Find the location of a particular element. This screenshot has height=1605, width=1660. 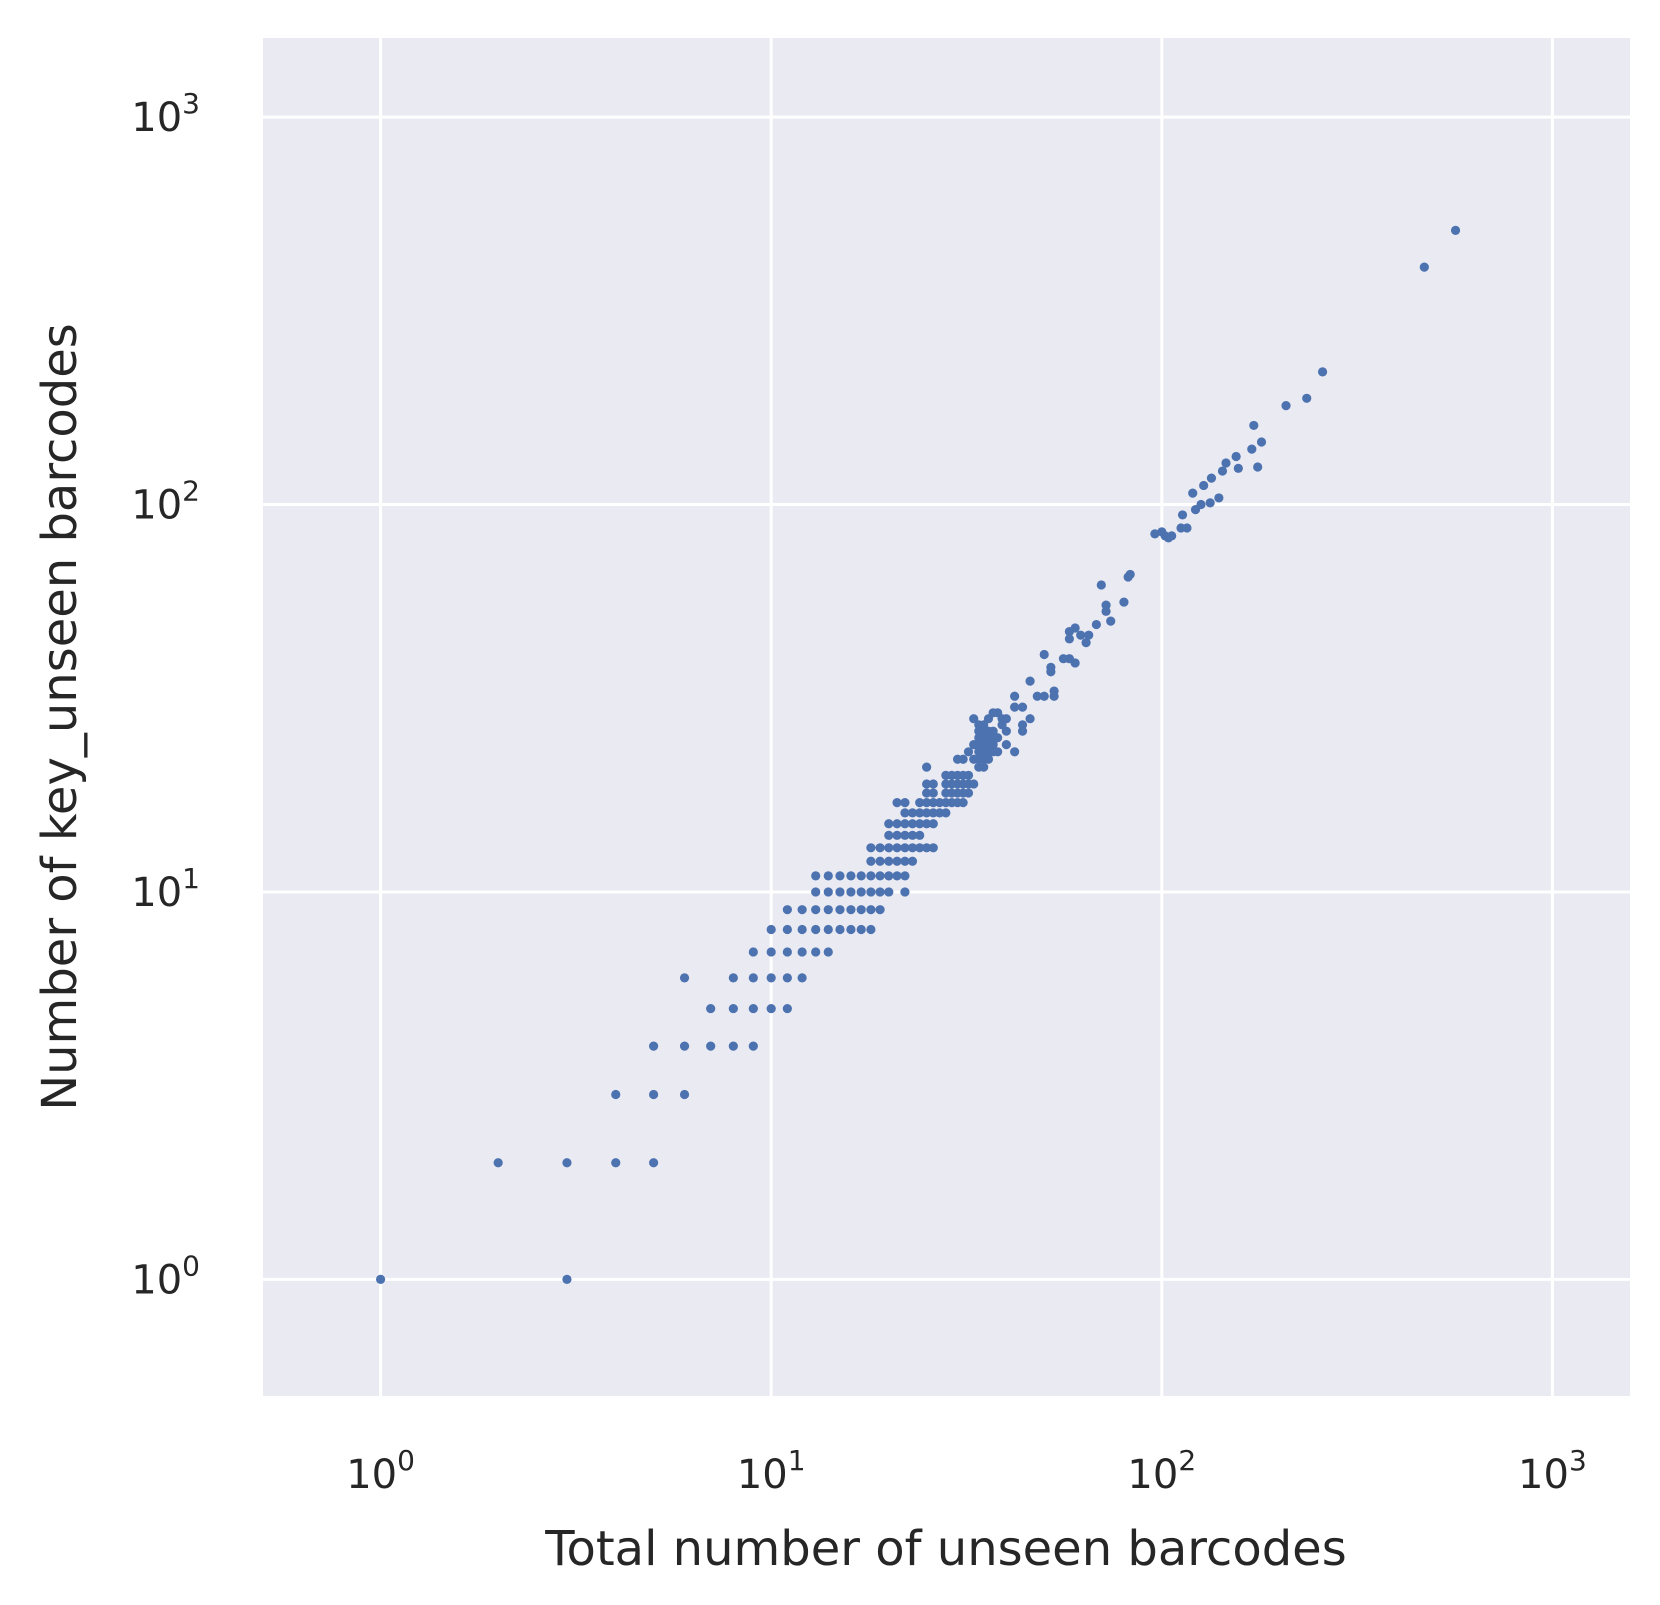

y-tick-label-0: 100 is located at coordinates (165, 1276).